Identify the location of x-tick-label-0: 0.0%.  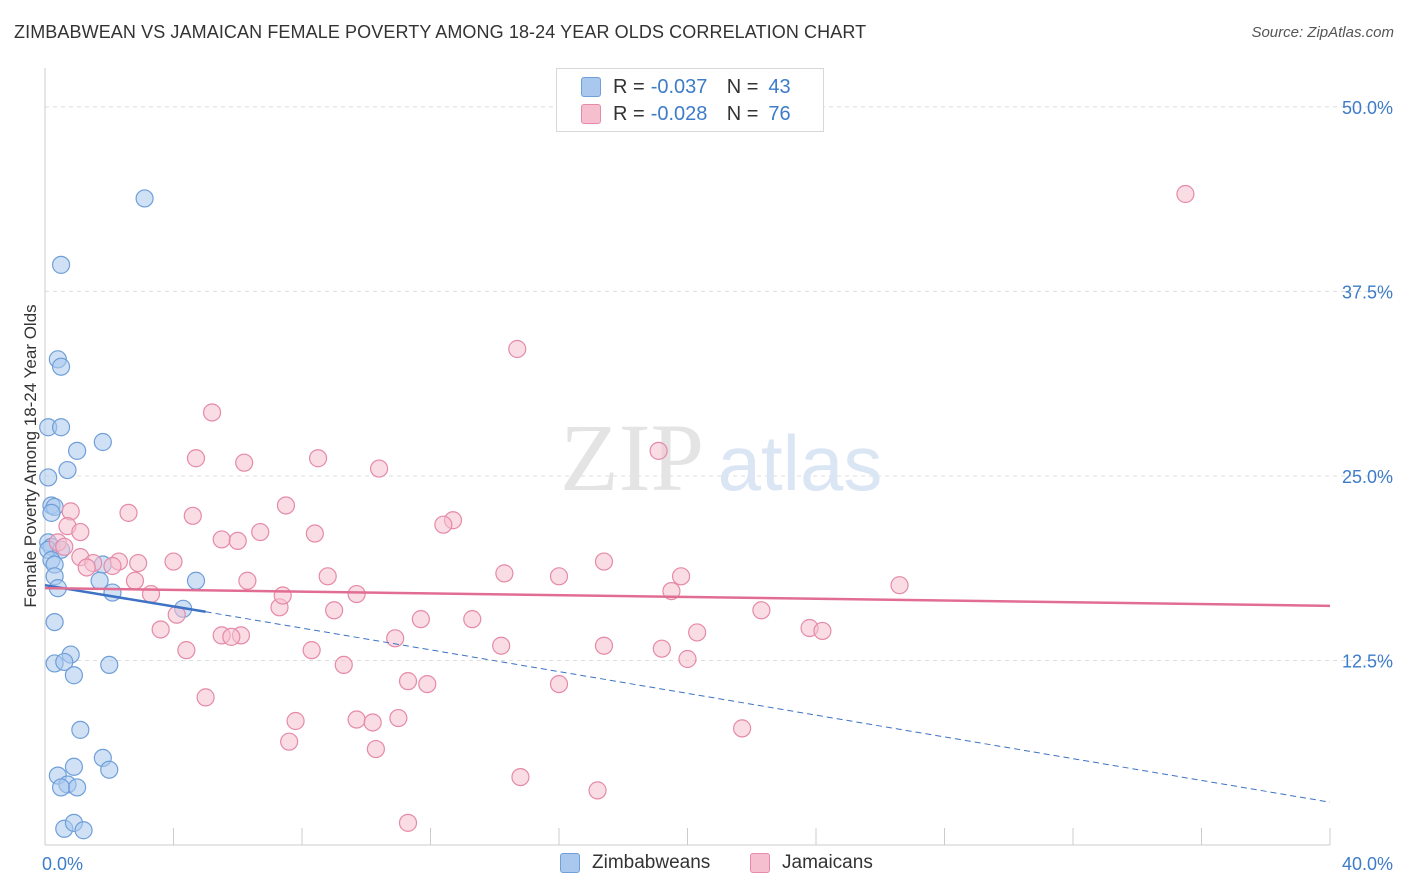
(62, 864).